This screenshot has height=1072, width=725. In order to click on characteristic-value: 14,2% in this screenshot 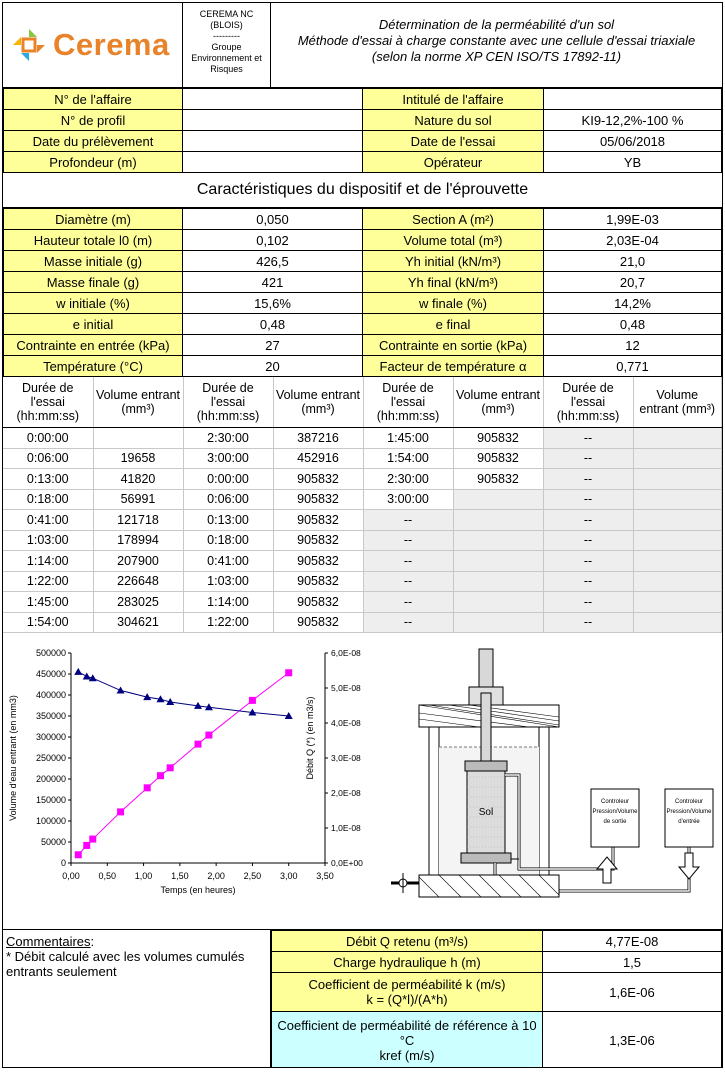, I will do `click(632, 303)`.